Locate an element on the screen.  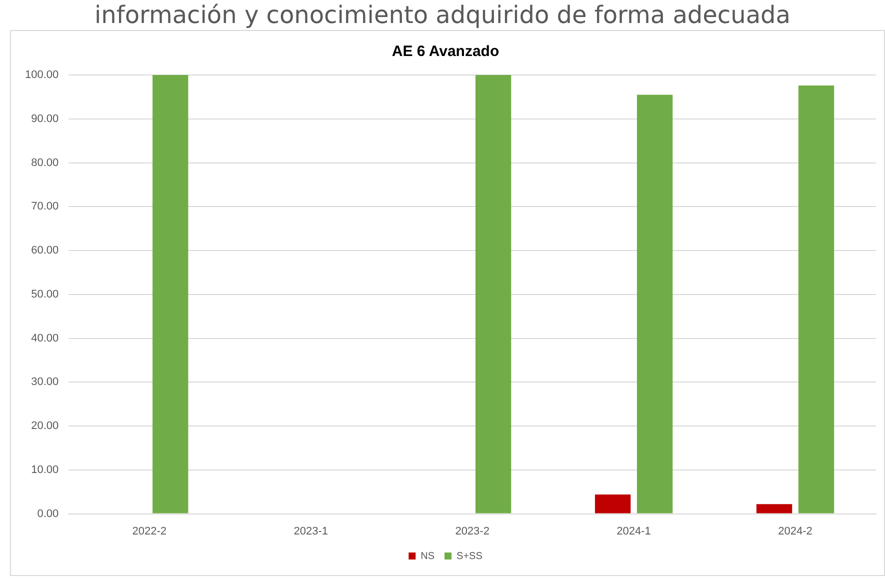
legend-label: NS is located at coordinates (427, 556).